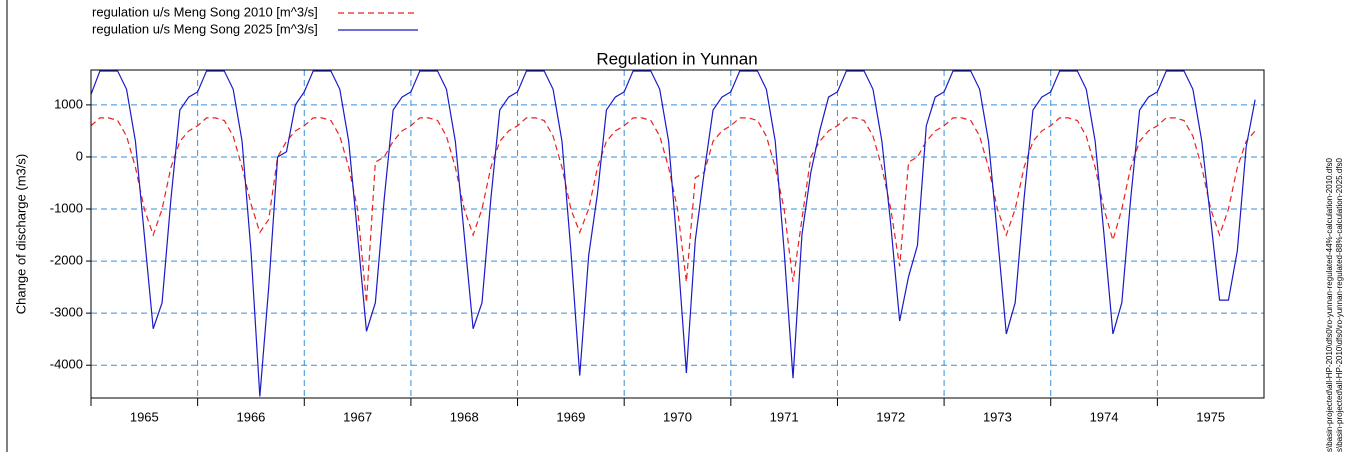  I want to click on x-tick-label: 1968, so click(464, 416).